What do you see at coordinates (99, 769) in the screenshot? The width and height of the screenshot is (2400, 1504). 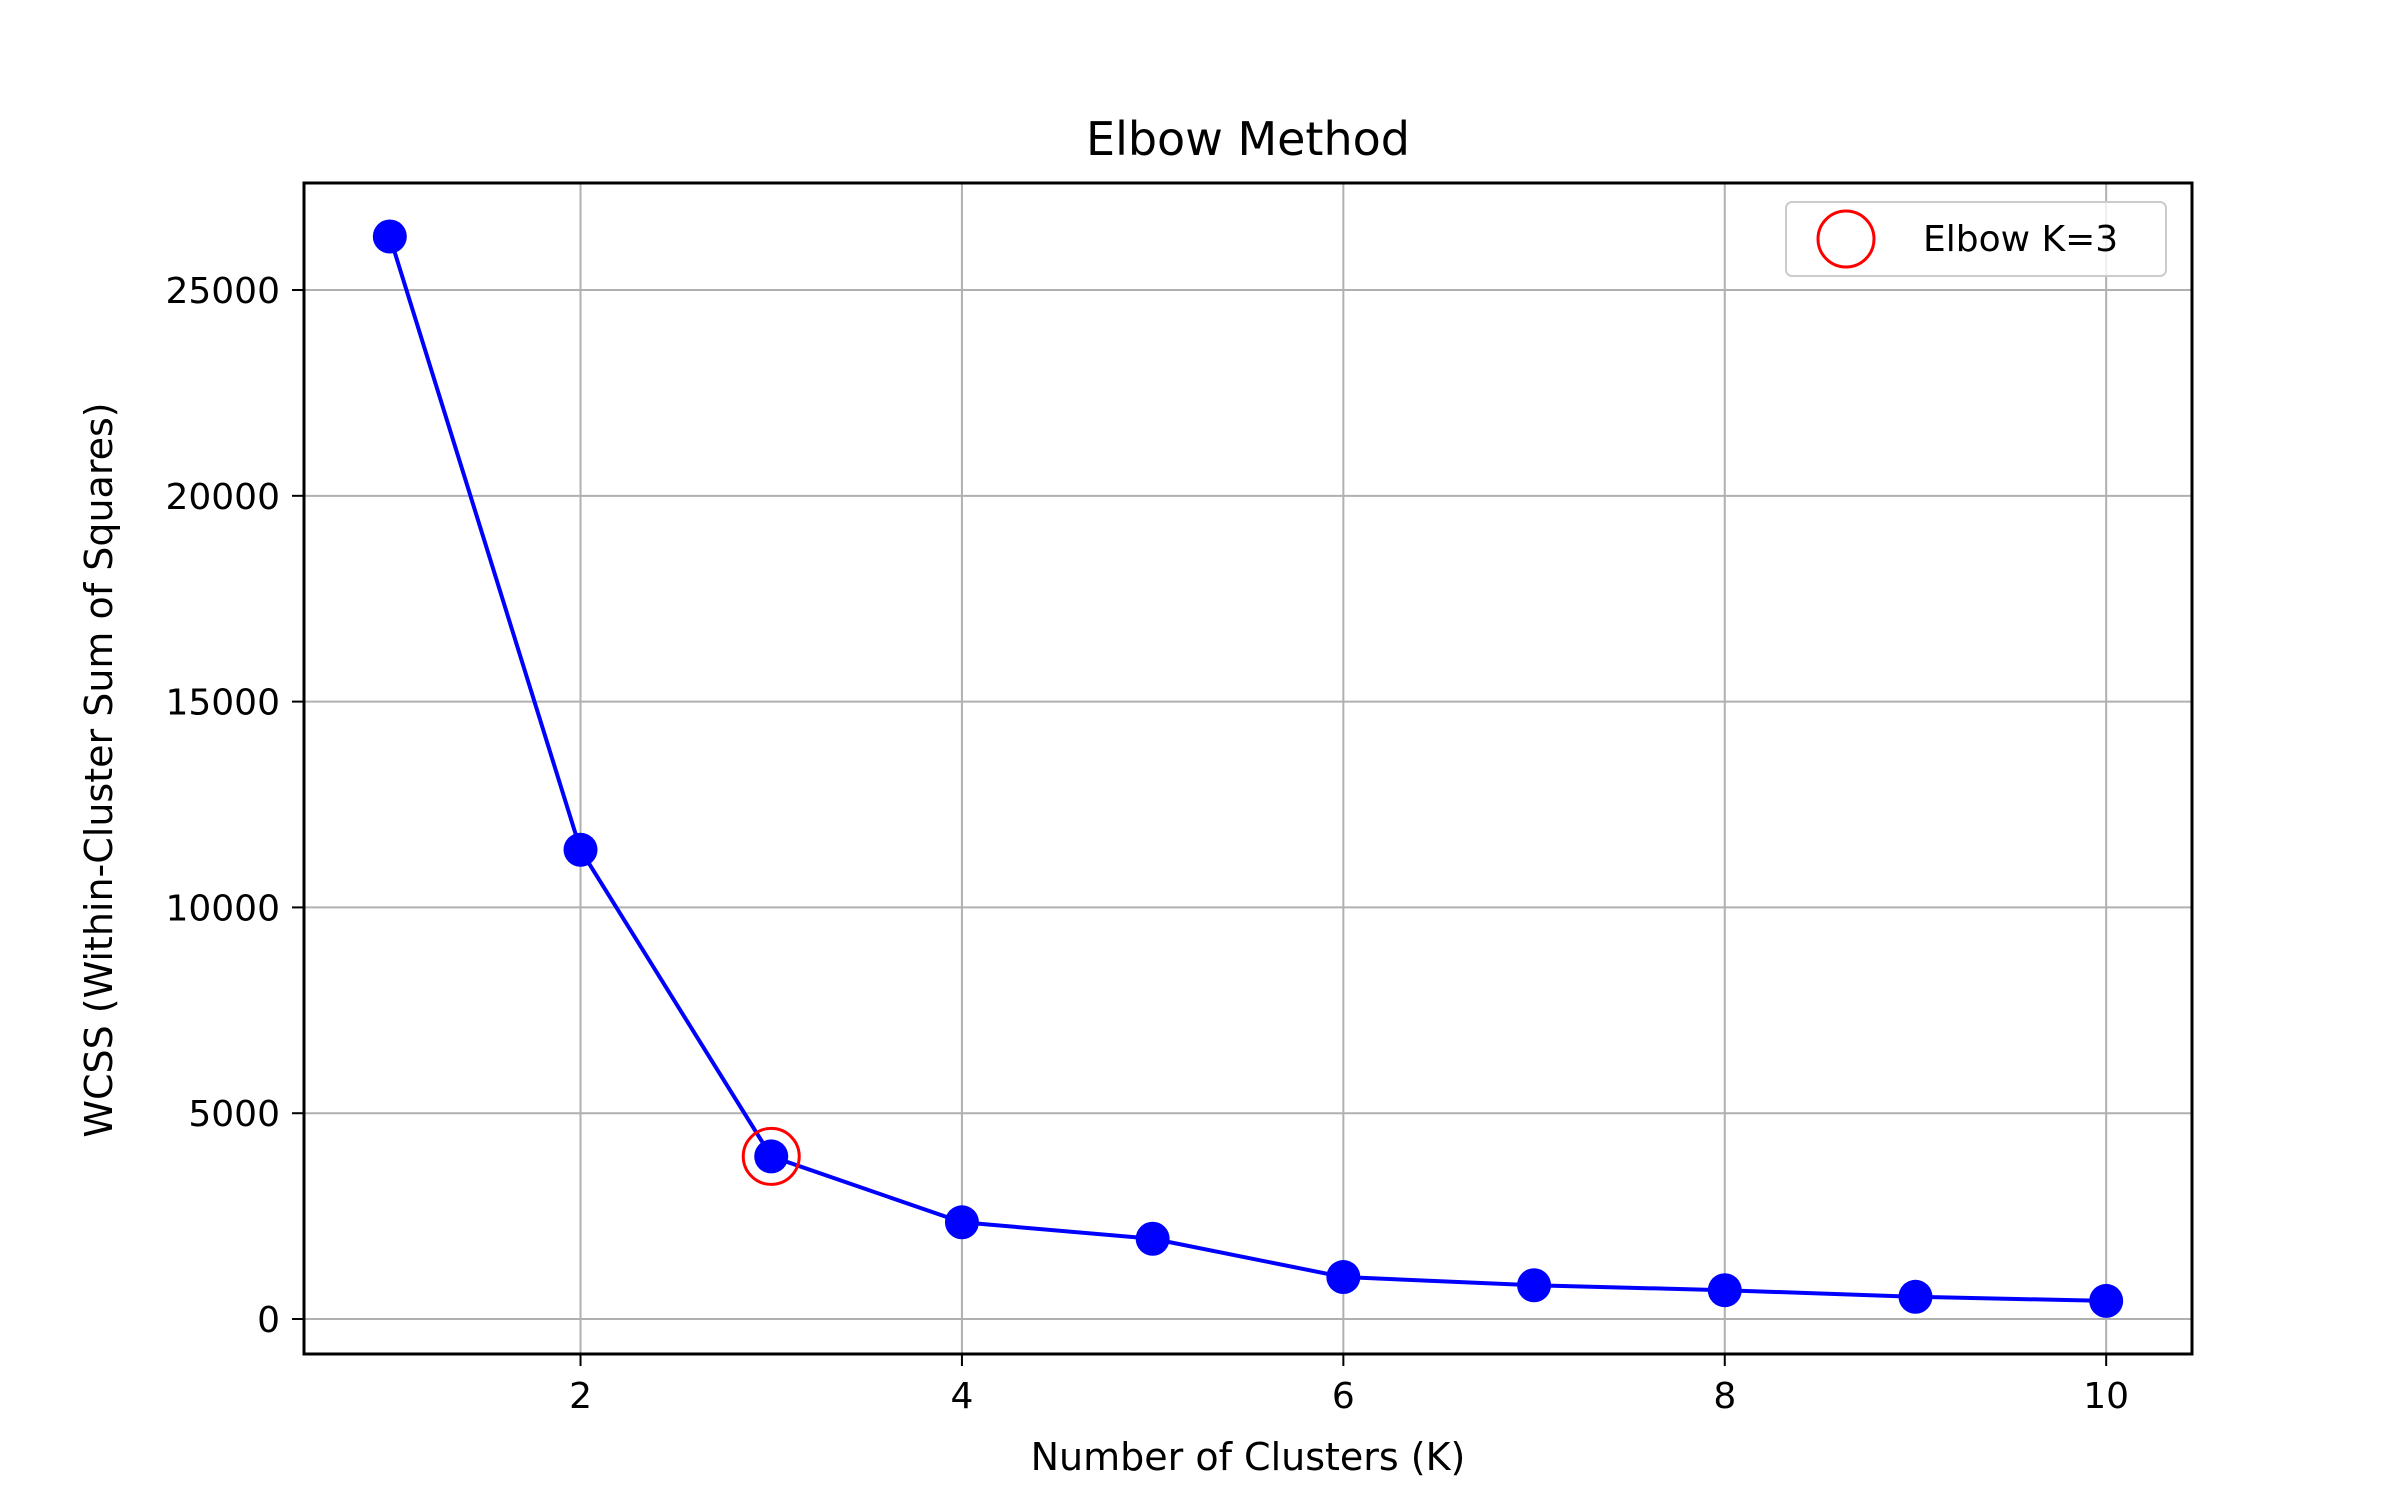 I see `y-axis-label: WCSS (Within-Cluster Sum of Squares)` at bounding box center [99, 769].